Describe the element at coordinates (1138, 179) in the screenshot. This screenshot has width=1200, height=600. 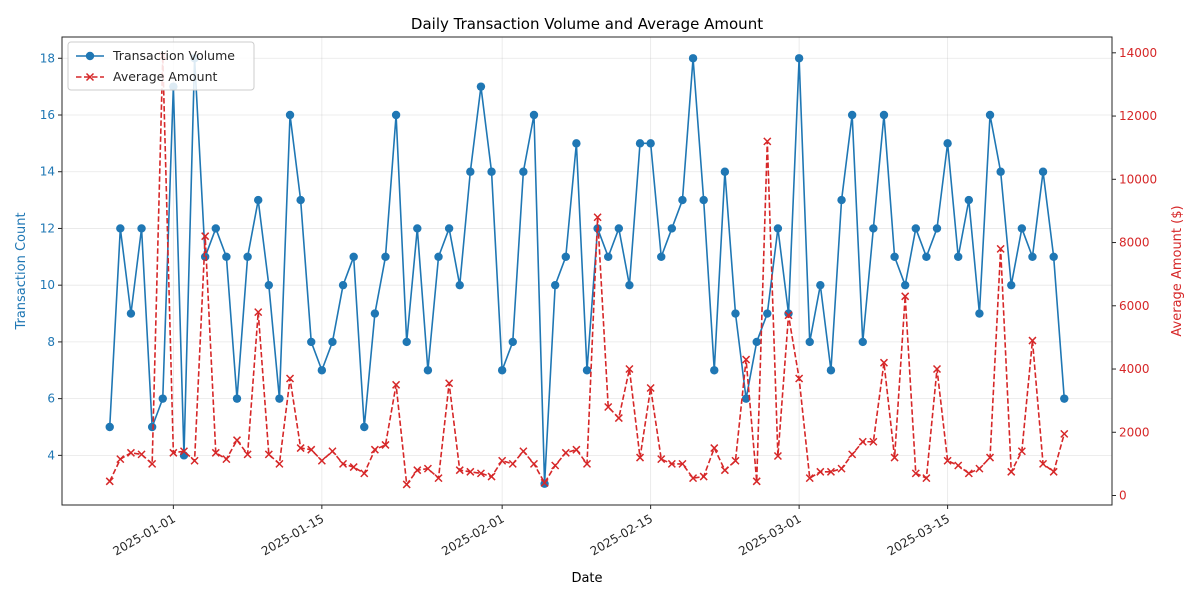
I see `y-right-tick-label: 10000` at that location.